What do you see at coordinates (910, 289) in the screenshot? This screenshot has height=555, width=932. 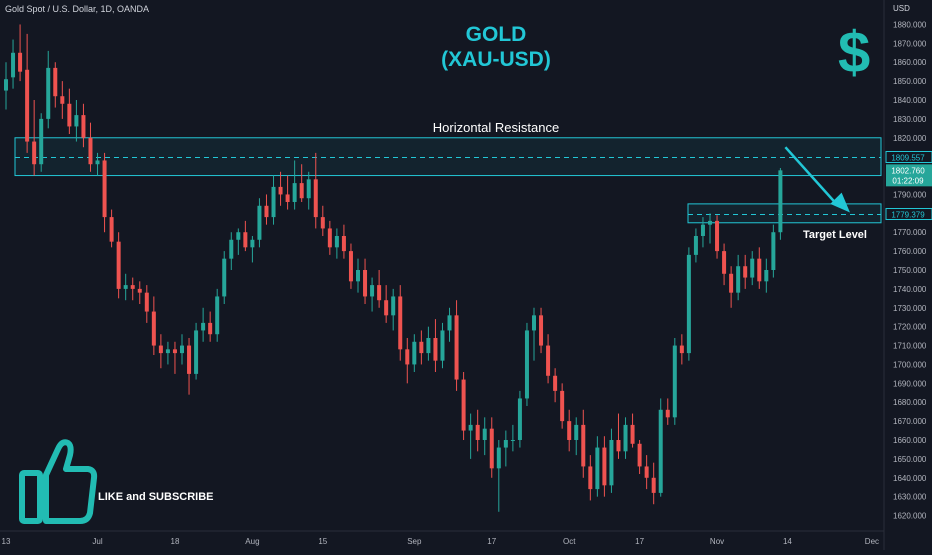 I see `y-tick-label: 1740.000` at bounding box center [910, 289].